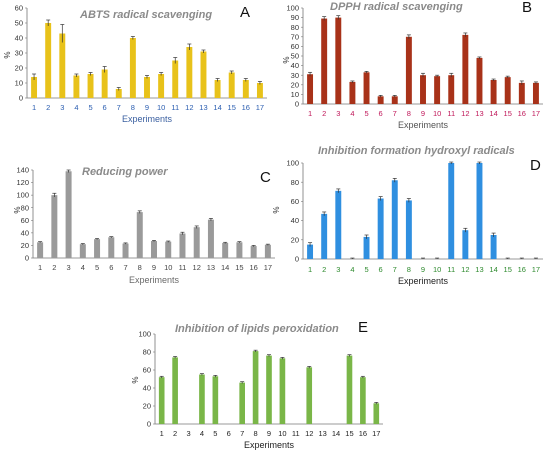 The width and height of the screenshot is (550, 453). I want to click on x-tick-label: 13, so click(479, 269).